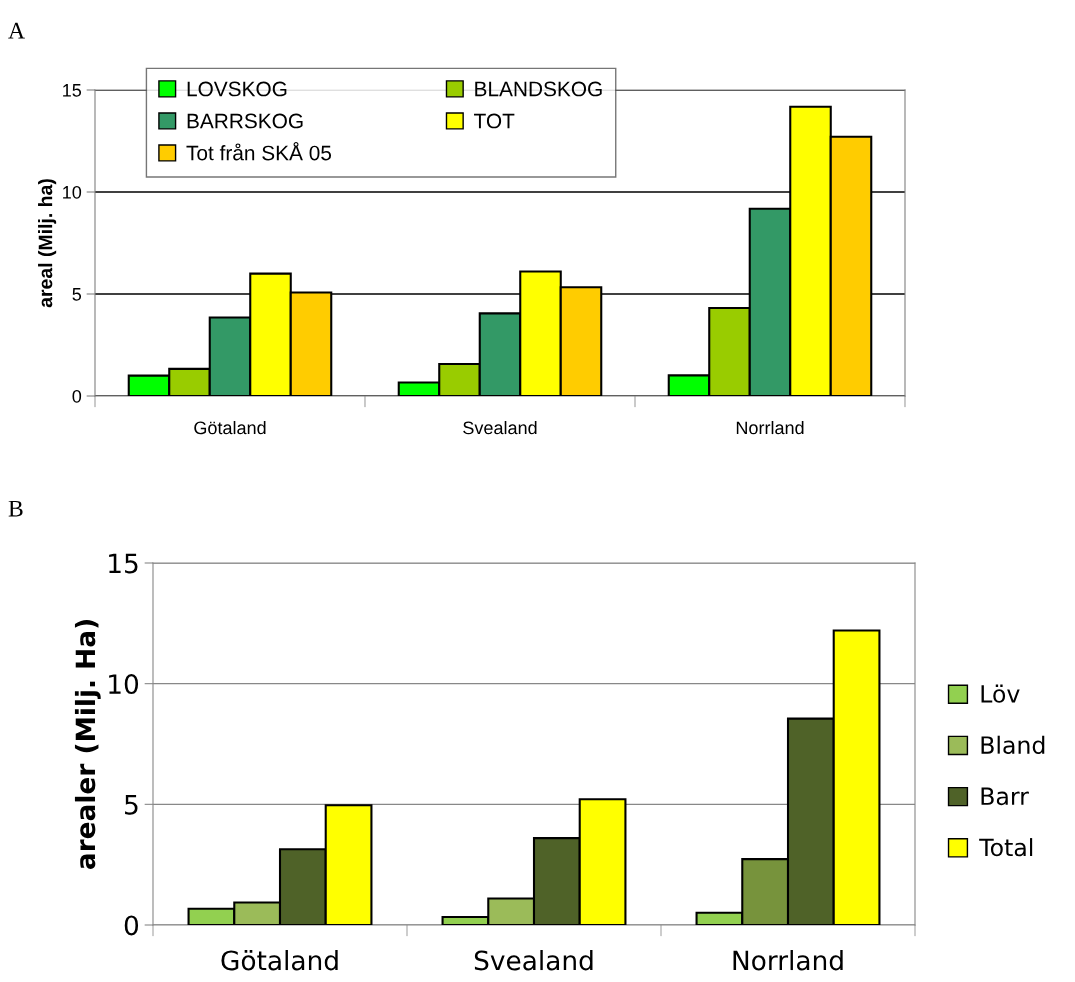 Image resolution: width=1075 pixels, height=982 pixels. I want to click on y-axis-title: arealer (Milj. Ha), so click(87, 745).